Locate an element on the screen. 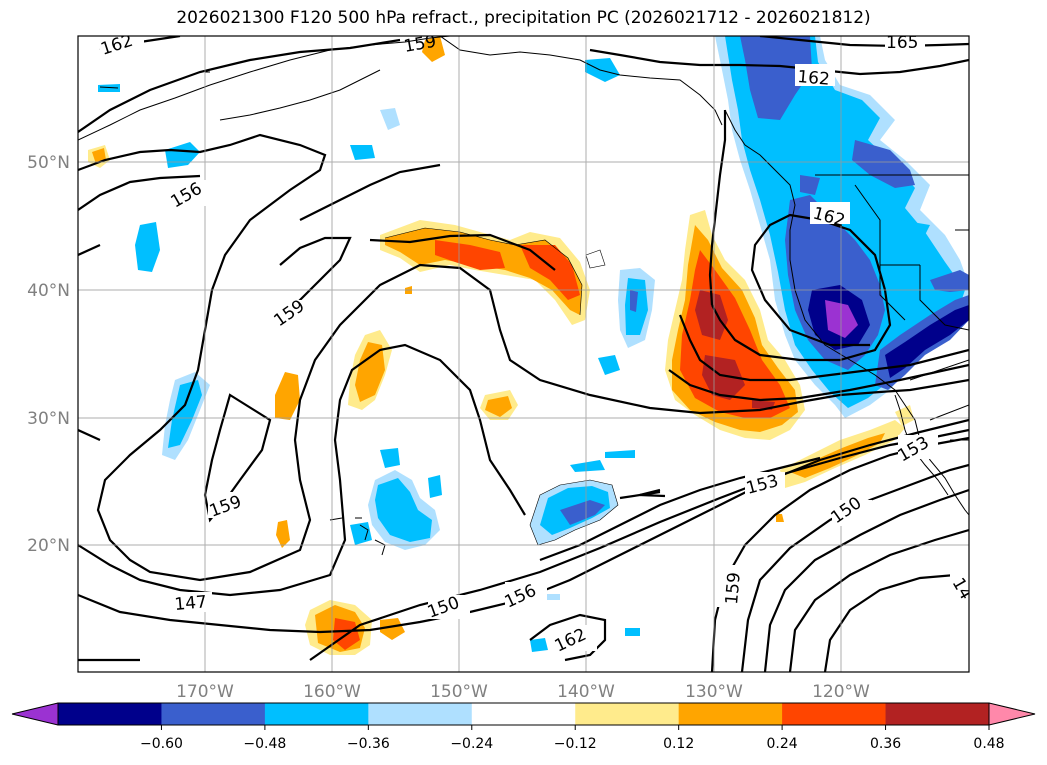 This screenshot has width=1047, height=765. lon-label: 130°W is located at coordinates (714, 692).